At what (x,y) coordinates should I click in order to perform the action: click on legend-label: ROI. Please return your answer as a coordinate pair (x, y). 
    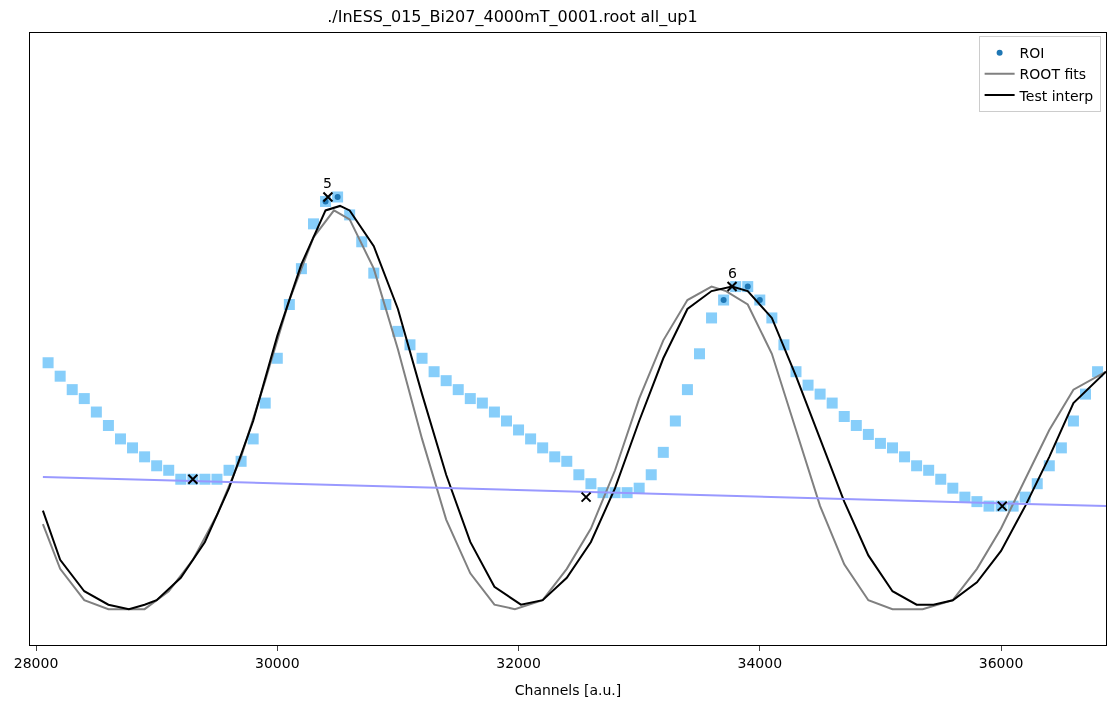
    Looking at the image, I should click on (1032, 53).